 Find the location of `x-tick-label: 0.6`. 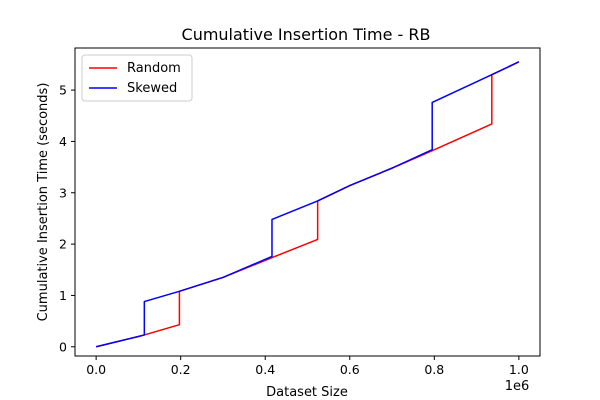

x-tick-label: 0.6 is located at coordinates (350, 369).